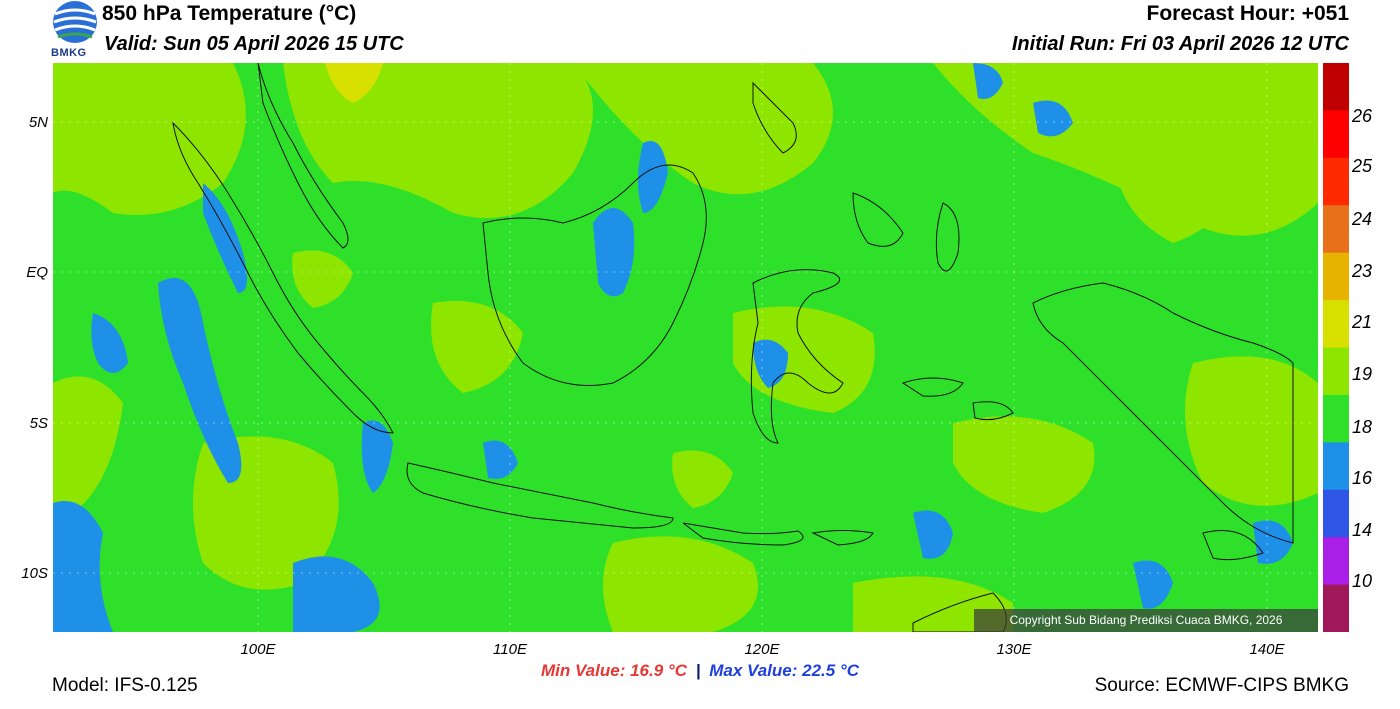  What do you see at coordinates (38, 122) in the screenshot?
I see `lat-label-5n: 5N` at bounding box center [38, 122].